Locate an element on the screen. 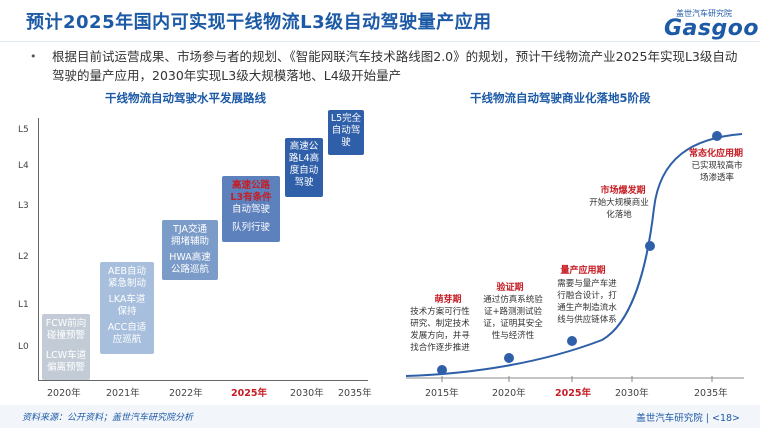 The width and height of the screenshot is (760, 428). stage-5-desc-2: 场渗透率 is located at coordinates (716, 178).